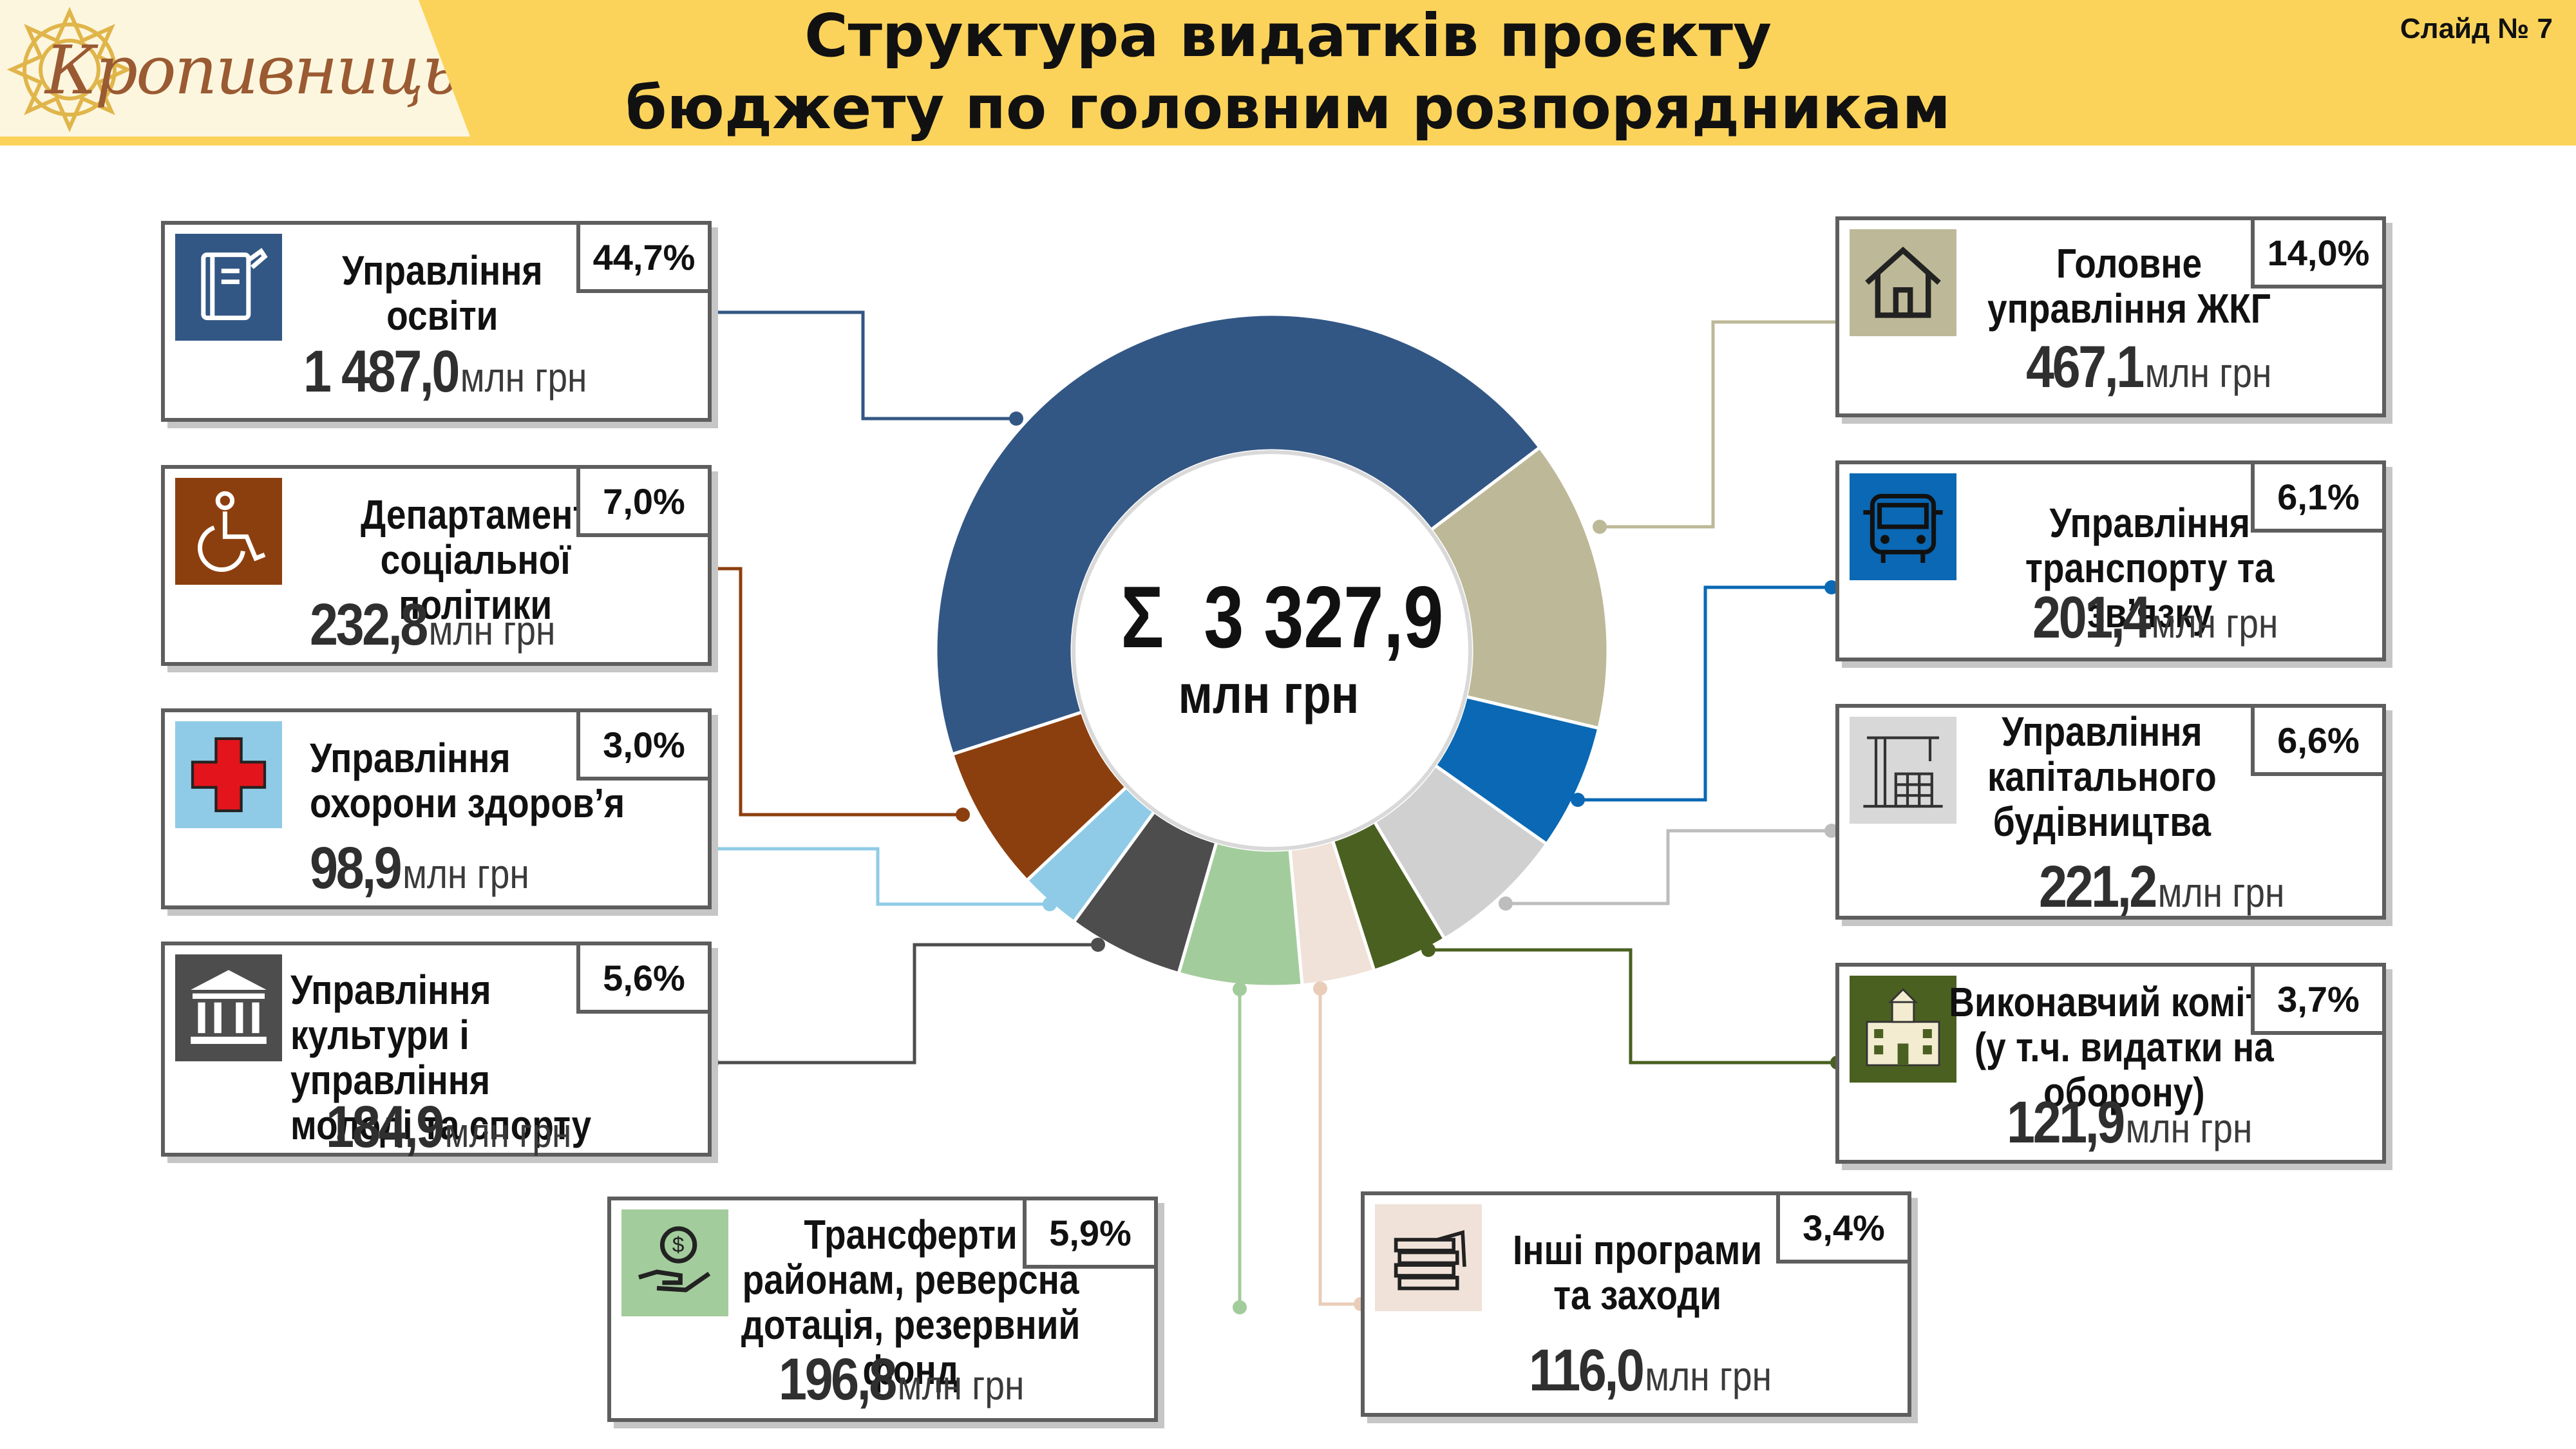  I want to click on card-health-percent: 3,0%, so click(644, 745).